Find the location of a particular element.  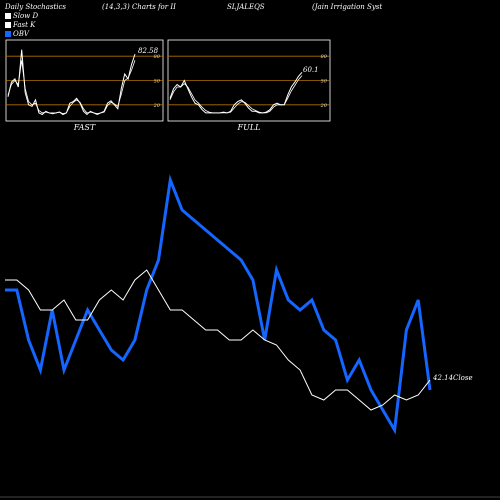

fast-panel-label: FAST is located at coordinates (84, 127).